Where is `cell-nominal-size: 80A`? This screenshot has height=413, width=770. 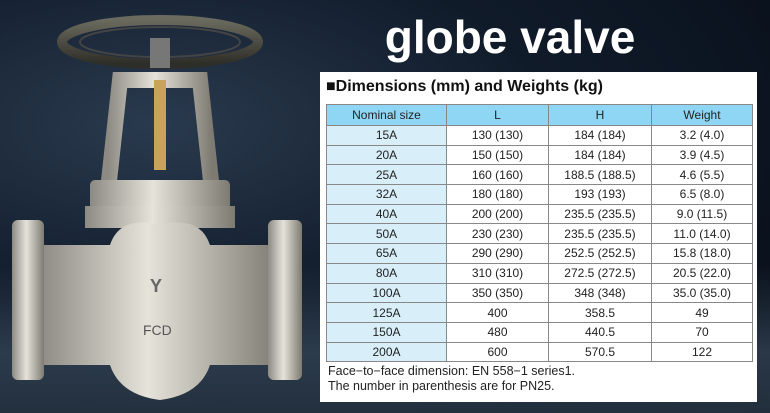
cell-nominal-size: 80A is located at coordinates (386, 273).